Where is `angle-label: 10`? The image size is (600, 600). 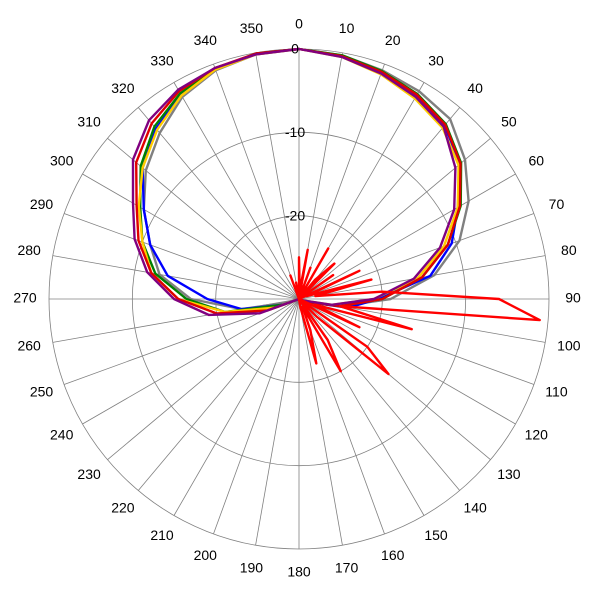
angle-label: 10 is located at coordinates (347, 28).